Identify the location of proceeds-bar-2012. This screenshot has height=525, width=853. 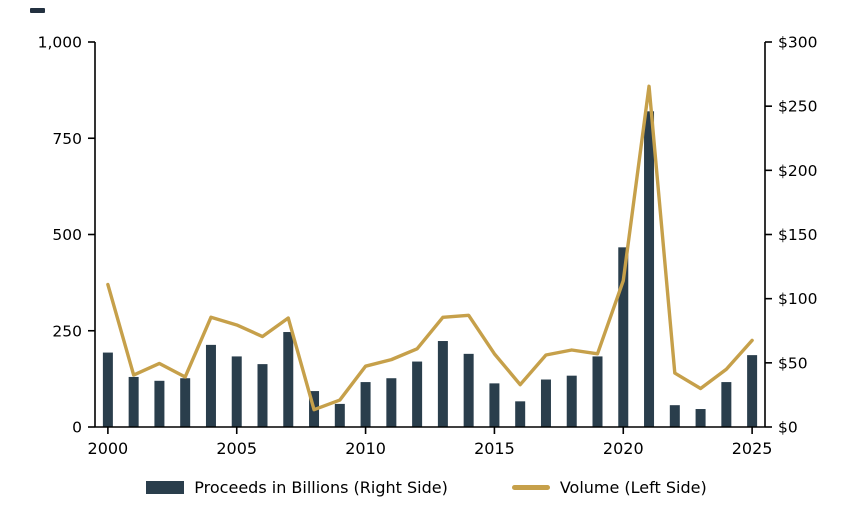
(417, 394).